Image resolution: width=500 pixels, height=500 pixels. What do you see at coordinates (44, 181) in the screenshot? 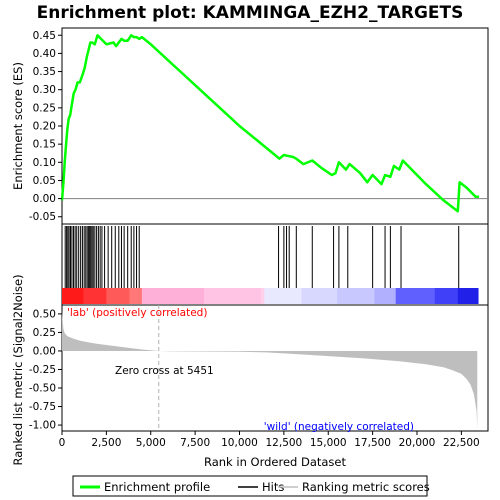
I see `es-ytick-label: 0.05` at bounding box center [44, 181].